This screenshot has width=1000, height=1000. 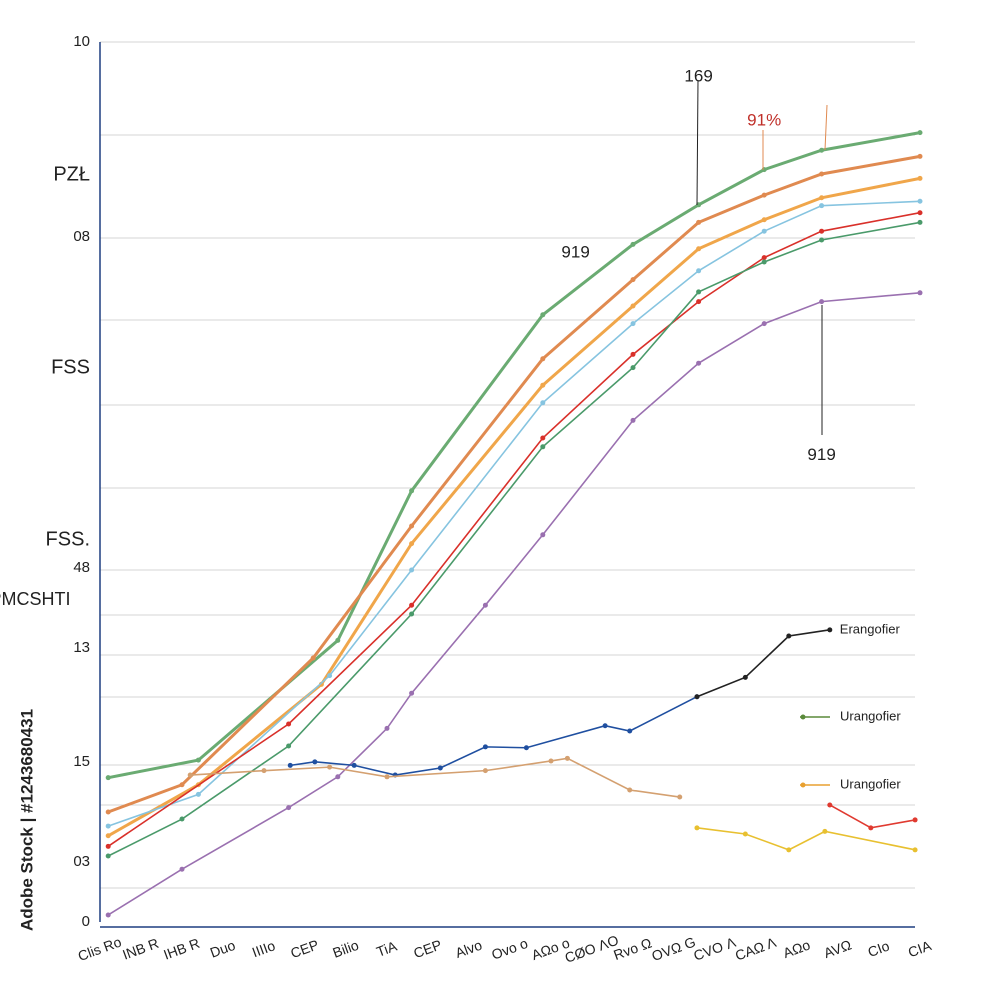 What do you see at coordinates (81, 41) in the screenshot?
I see `y-tick-label: 10` at bounding box center [81, 41].